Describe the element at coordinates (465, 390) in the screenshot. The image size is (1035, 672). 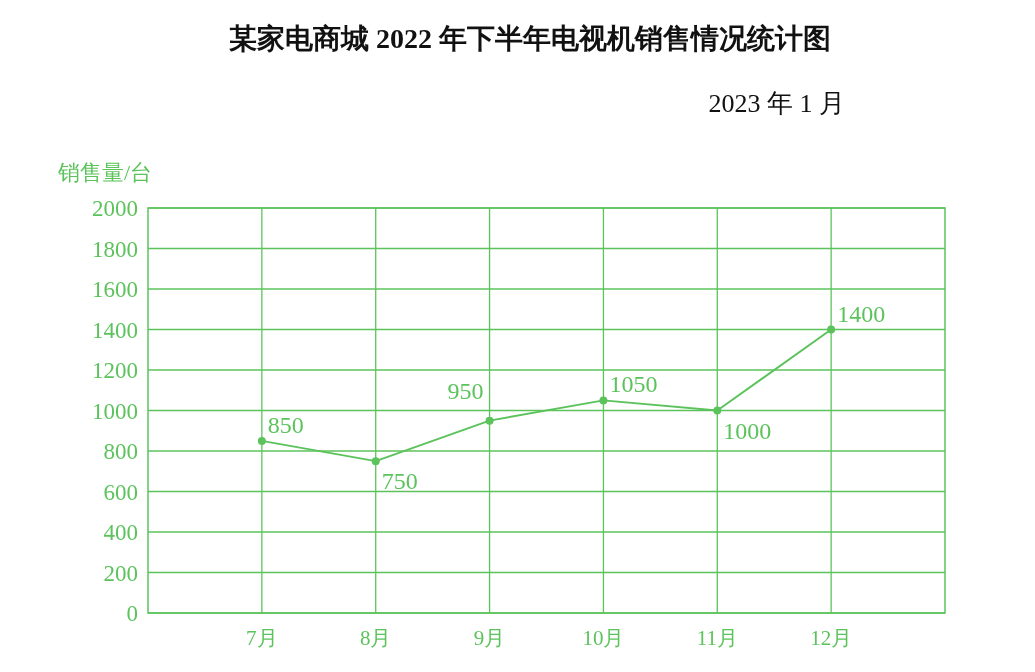
I see `data-label: 950` at that location.